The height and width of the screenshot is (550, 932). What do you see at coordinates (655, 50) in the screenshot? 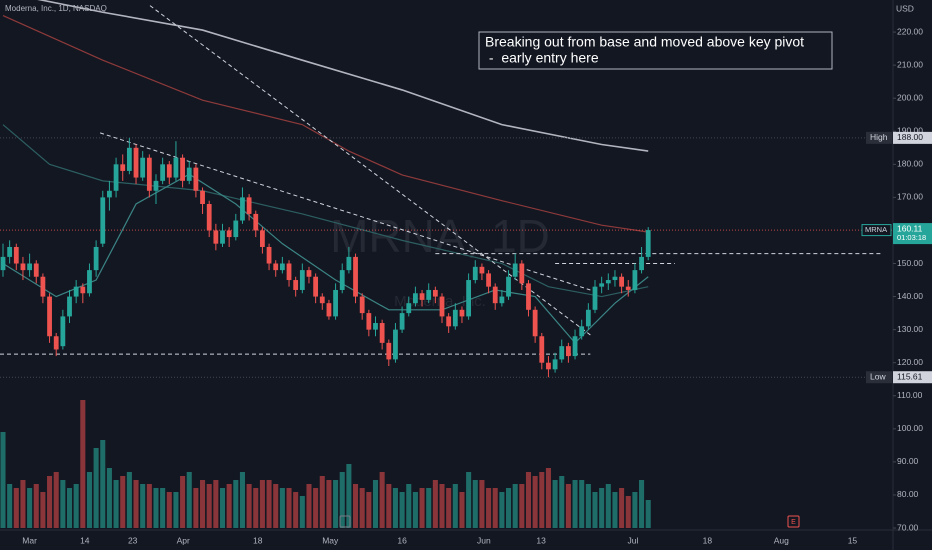
I see `annotation-box` at bounding box center [655, 50].